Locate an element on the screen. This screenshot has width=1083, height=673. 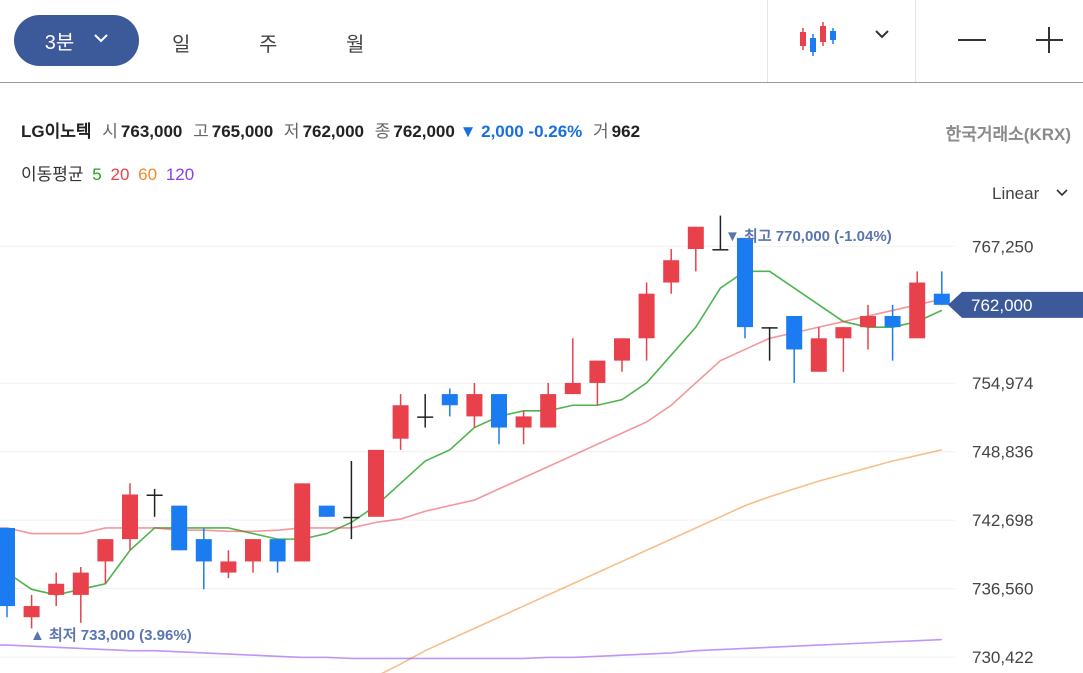
y-tick-label: 730,422 is located at coordinates (1002, 657).